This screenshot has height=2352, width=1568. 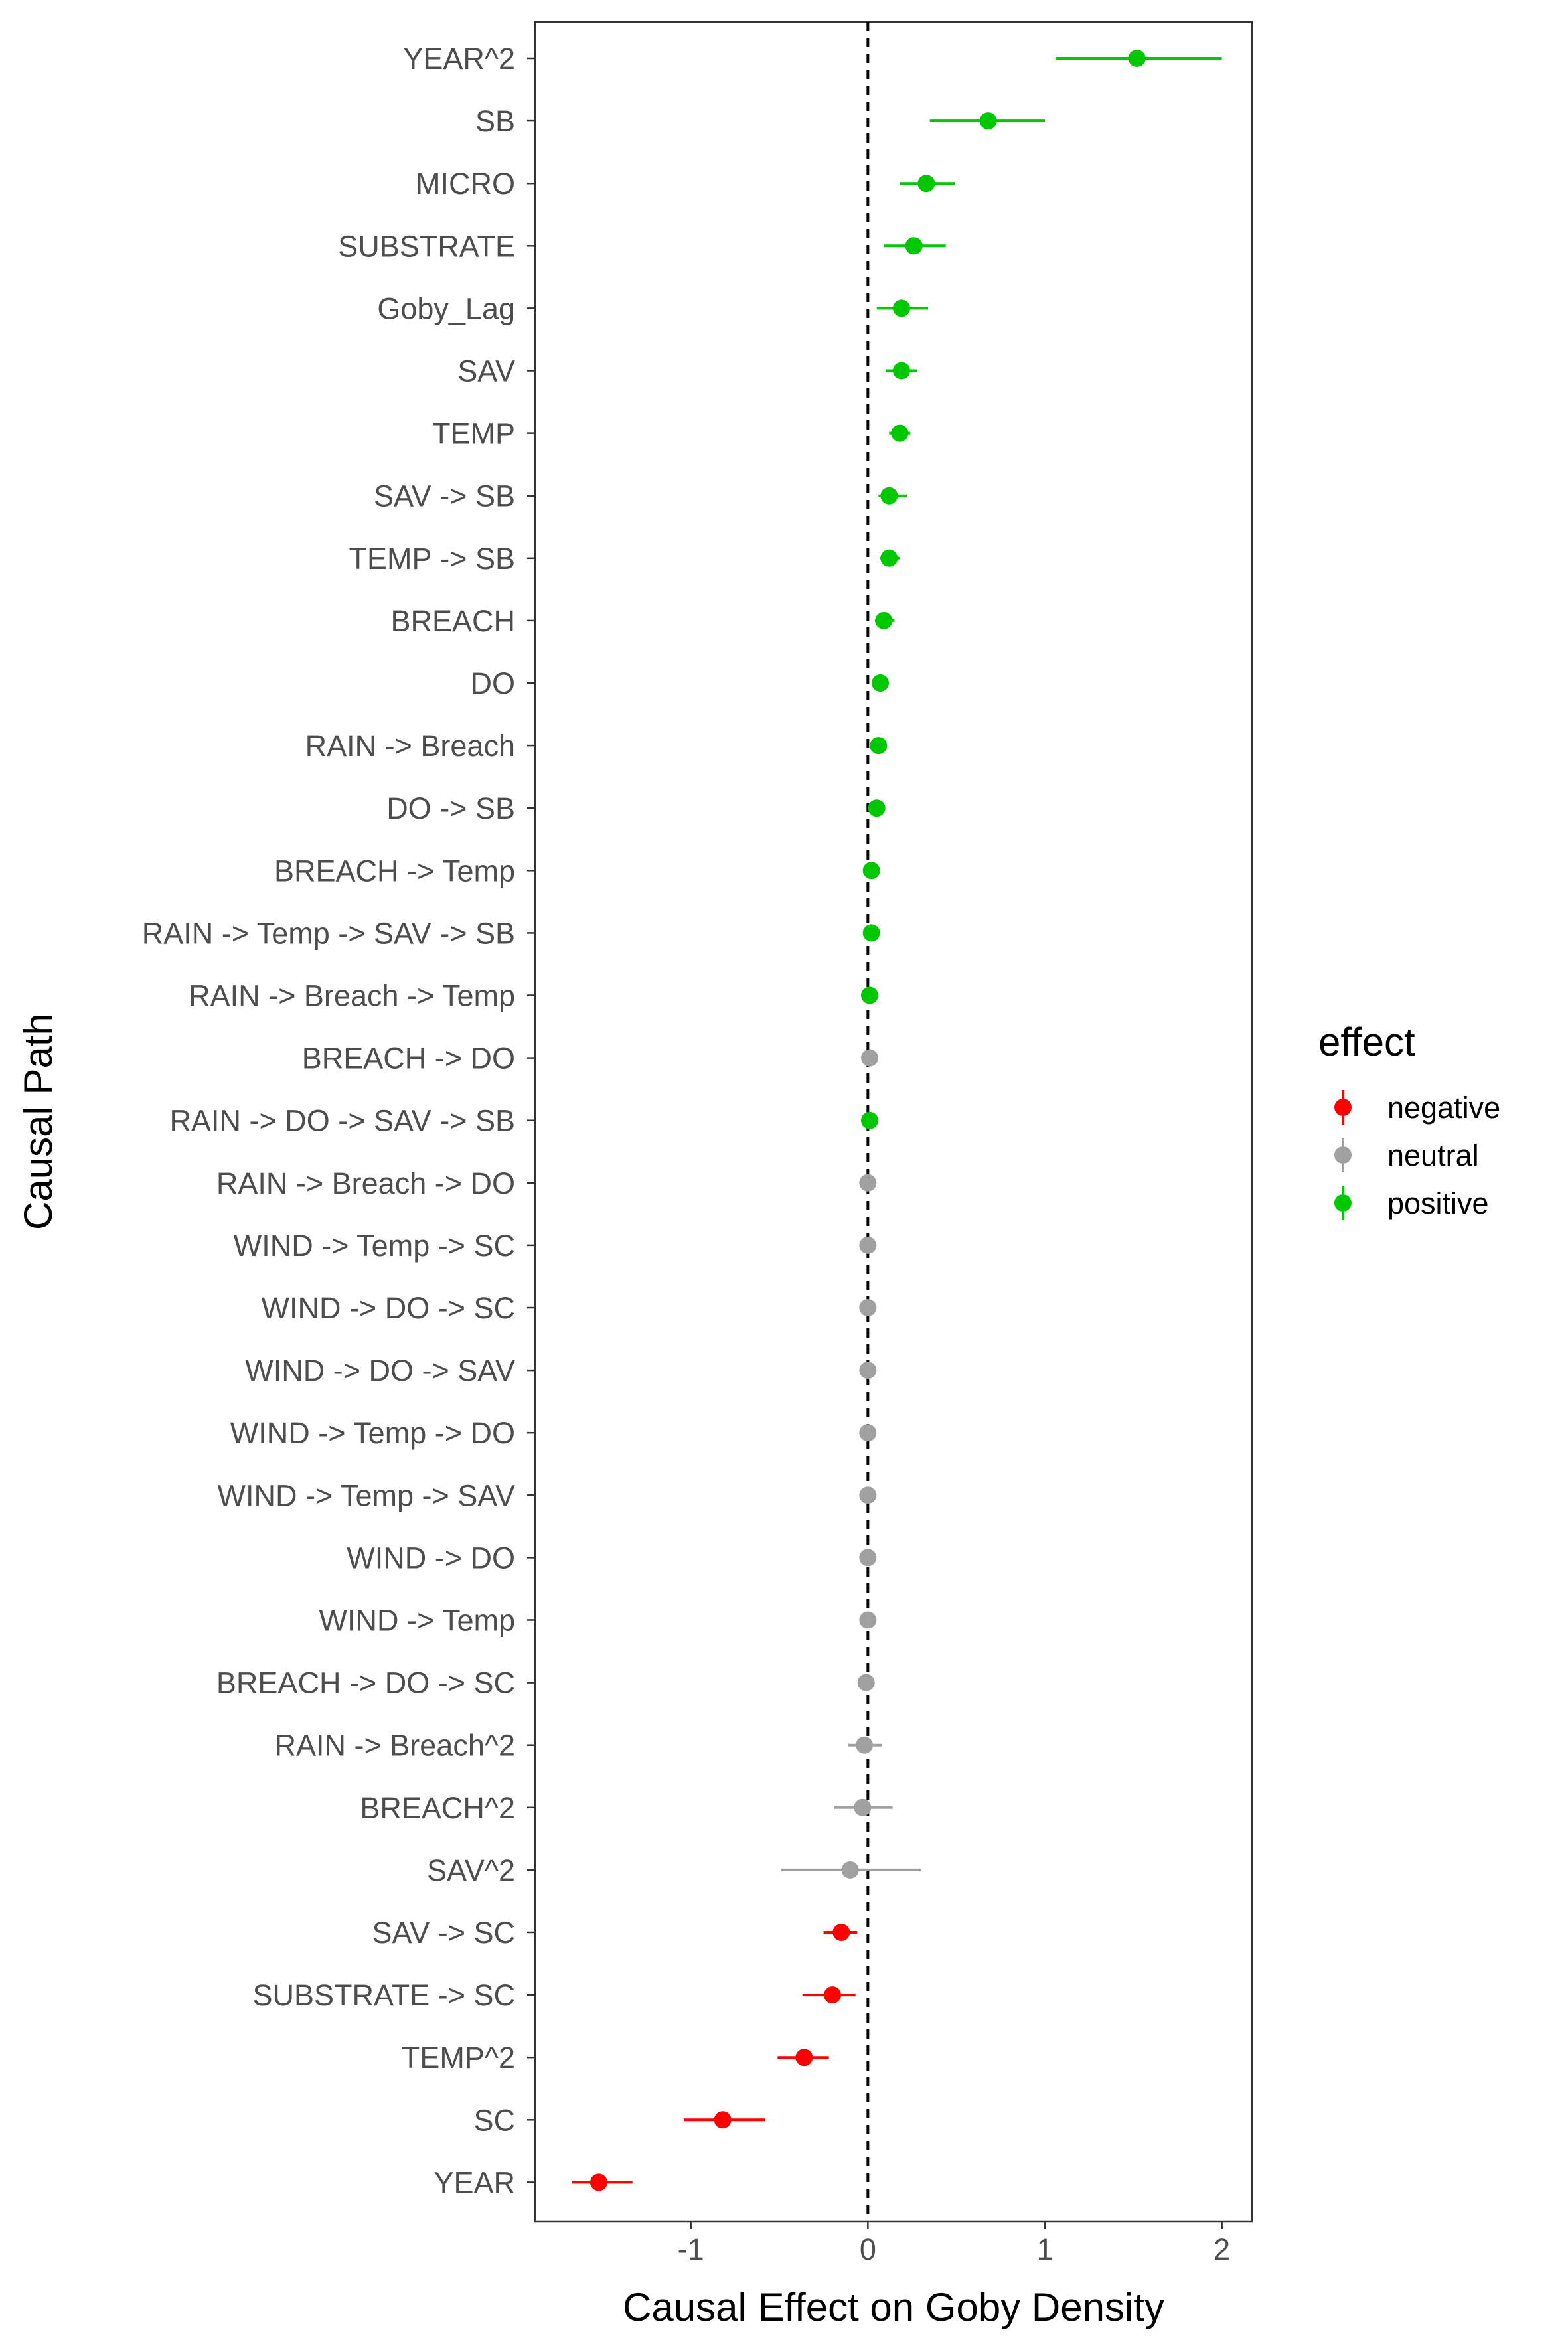 What do you see at coordinates (471, 1870) in the screenshot?
I see `y-tick-label: SAV^2` at bounding box center [471, 1870].